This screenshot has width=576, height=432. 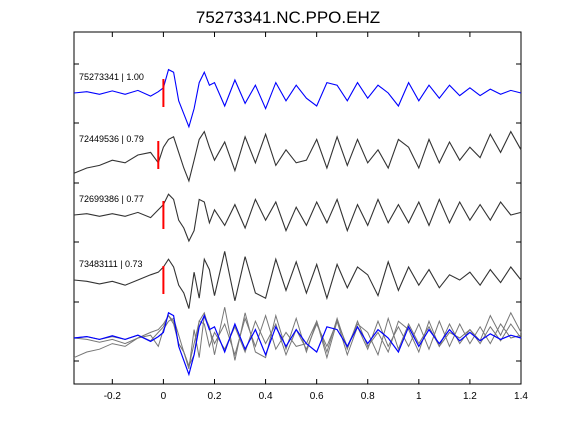 I want to click on x-tick-label: 0.4, so click(x=266, y=396).